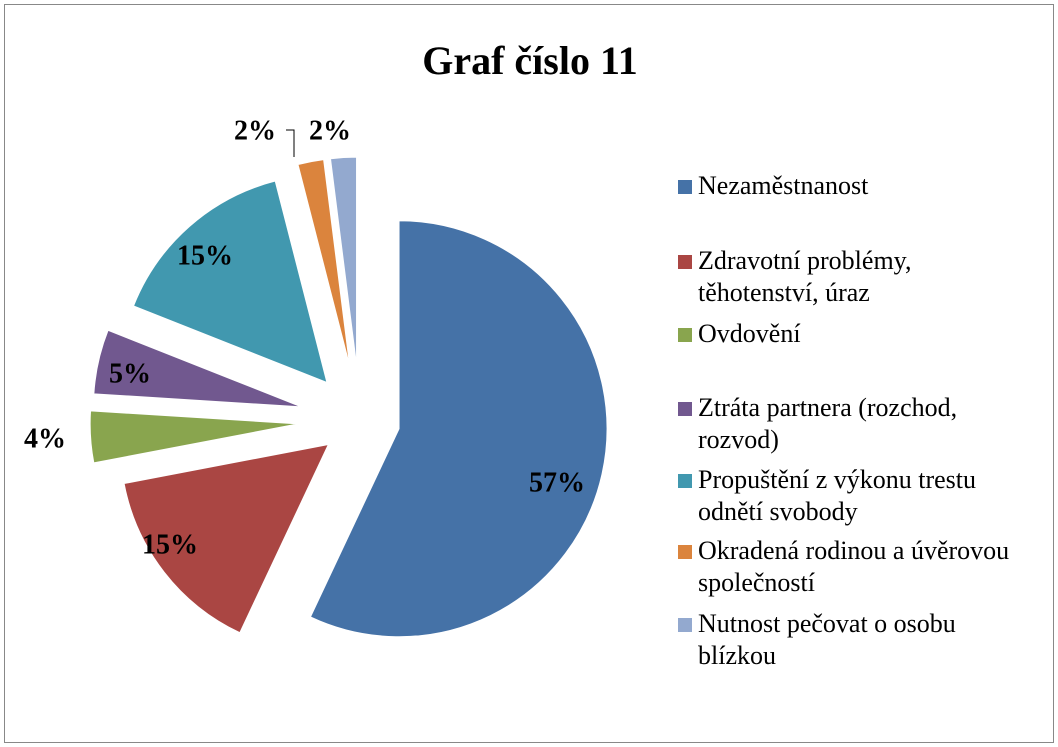 Image resolution: width=1058 pixels, height=747 pixels. Describe the element at coordinates (749, 333) in the screenshot. I see `legend-label: Ovdovění` at that location.